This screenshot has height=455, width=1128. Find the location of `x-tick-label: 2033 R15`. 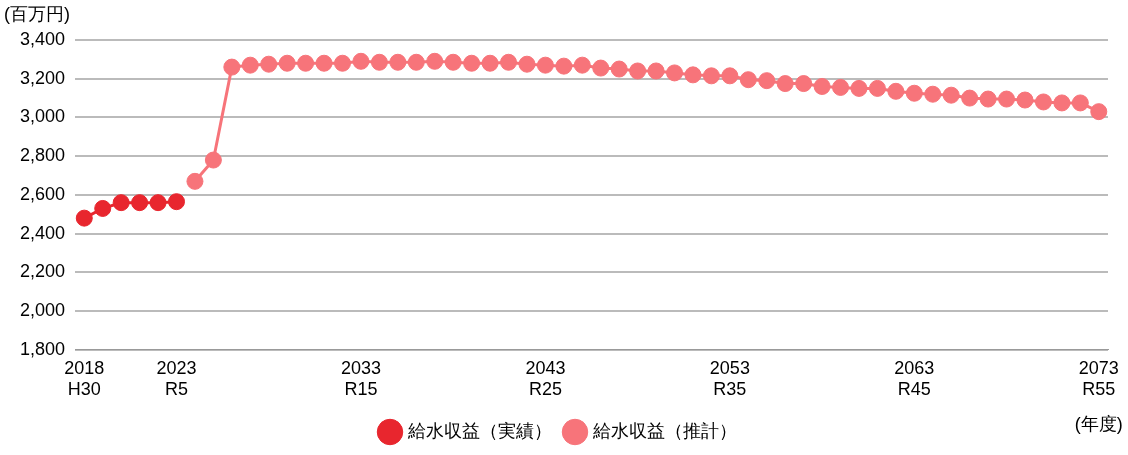

x-tick-label: 2033 R15 is located at coordinates (360, 378).